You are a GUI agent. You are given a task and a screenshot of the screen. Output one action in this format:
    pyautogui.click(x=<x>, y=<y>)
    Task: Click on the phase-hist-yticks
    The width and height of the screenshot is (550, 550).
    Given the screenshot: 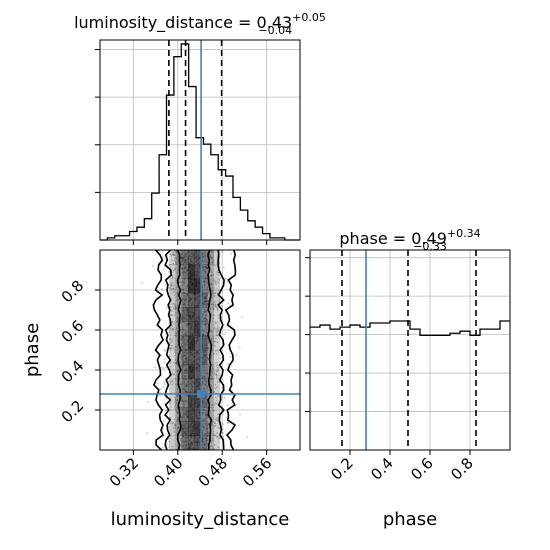 What is the action you would take?
    pyautogui.click(x=307, y=335)
    